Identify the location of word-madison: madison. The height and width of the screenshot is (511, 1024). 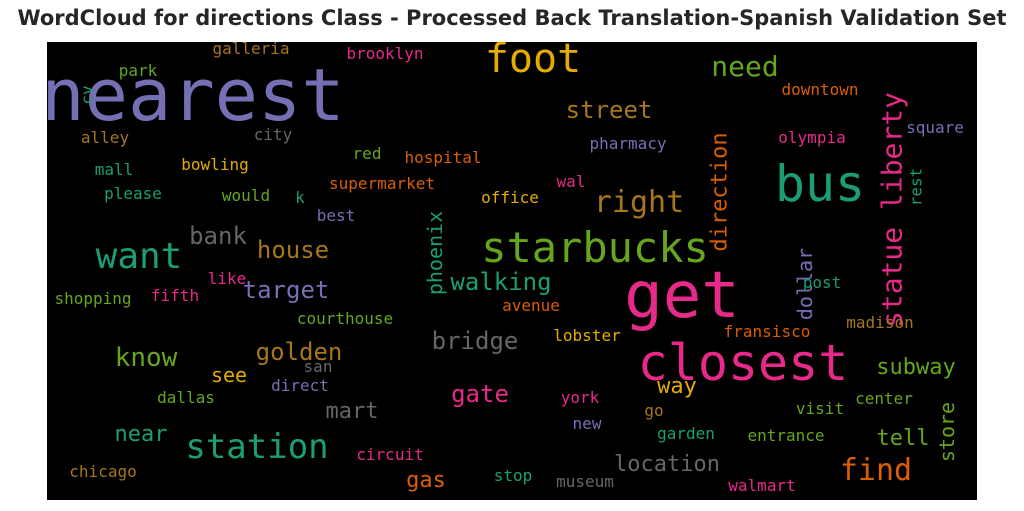
(879, 322).